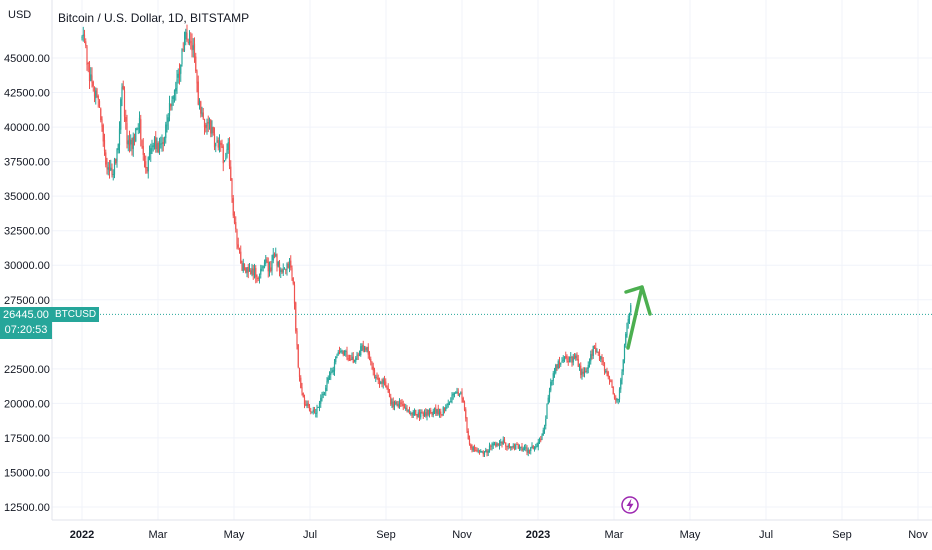 The height and width of the screenshot is (550, 932). What do you see at coordinates (766, 535) in the screenshot?
I see `x-tick-label: Jul` at bounding box center [766, 535].